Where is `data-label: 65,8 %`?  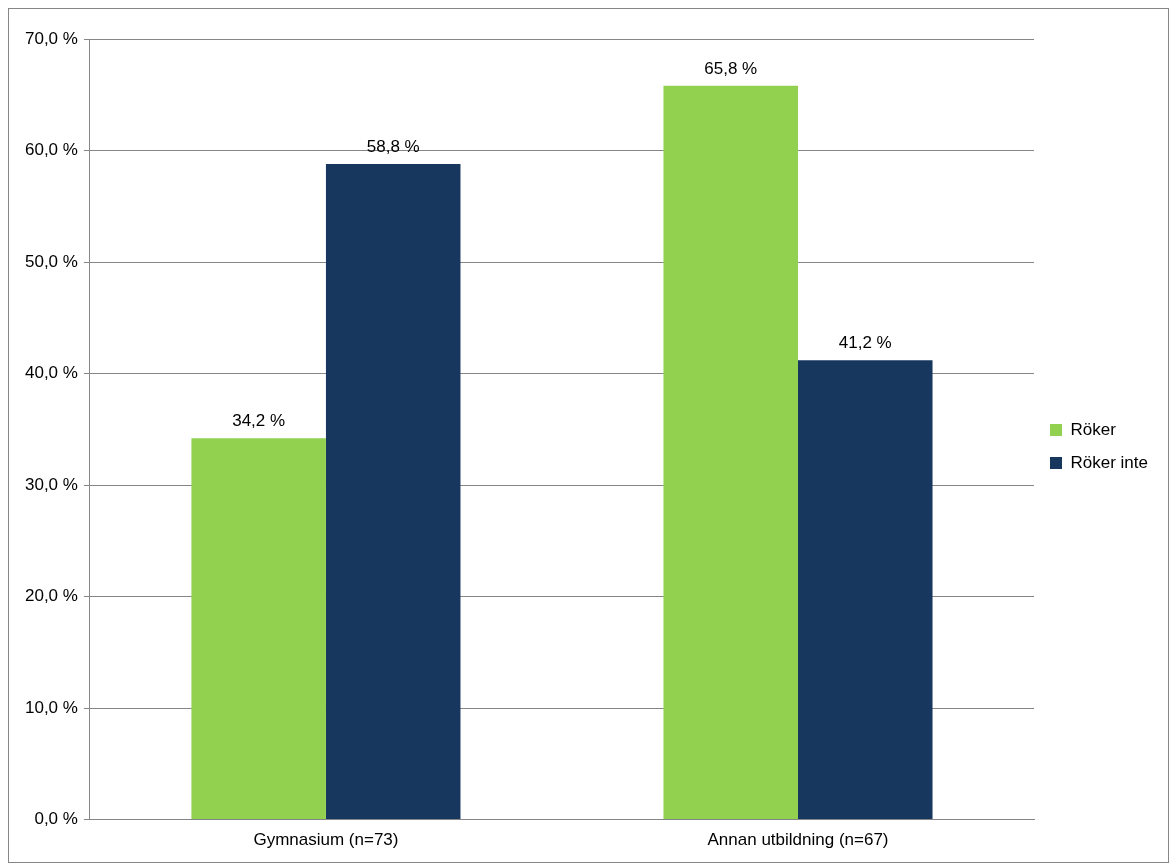
data-label: 65,8 % is located at coordinates (731, 69).